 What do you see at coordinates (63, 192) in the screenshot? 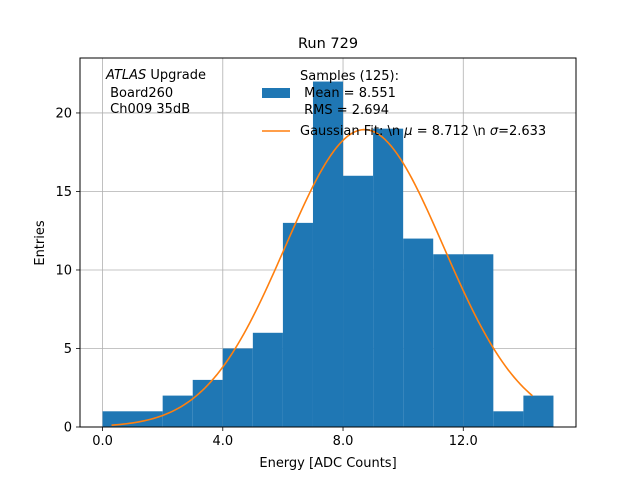
I see `y-tick-label: 15` at bounding box center [63, 192].